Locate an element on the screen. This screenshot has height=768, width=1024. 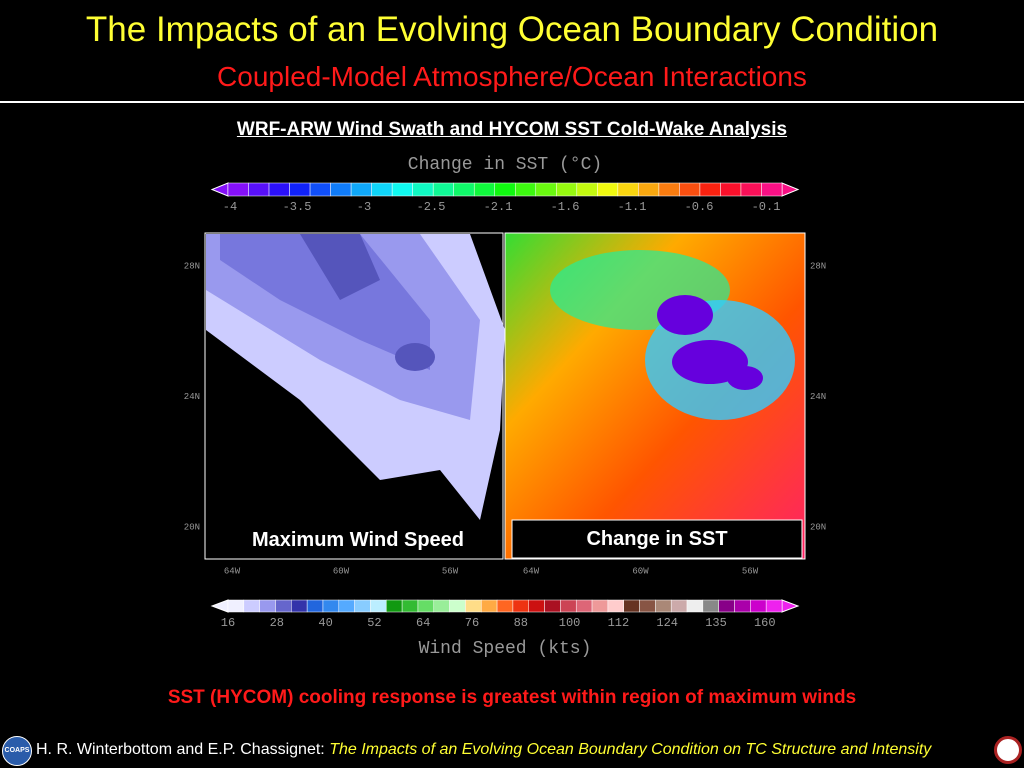
colorbar-label: 124 is located at coordinates (667, 623).